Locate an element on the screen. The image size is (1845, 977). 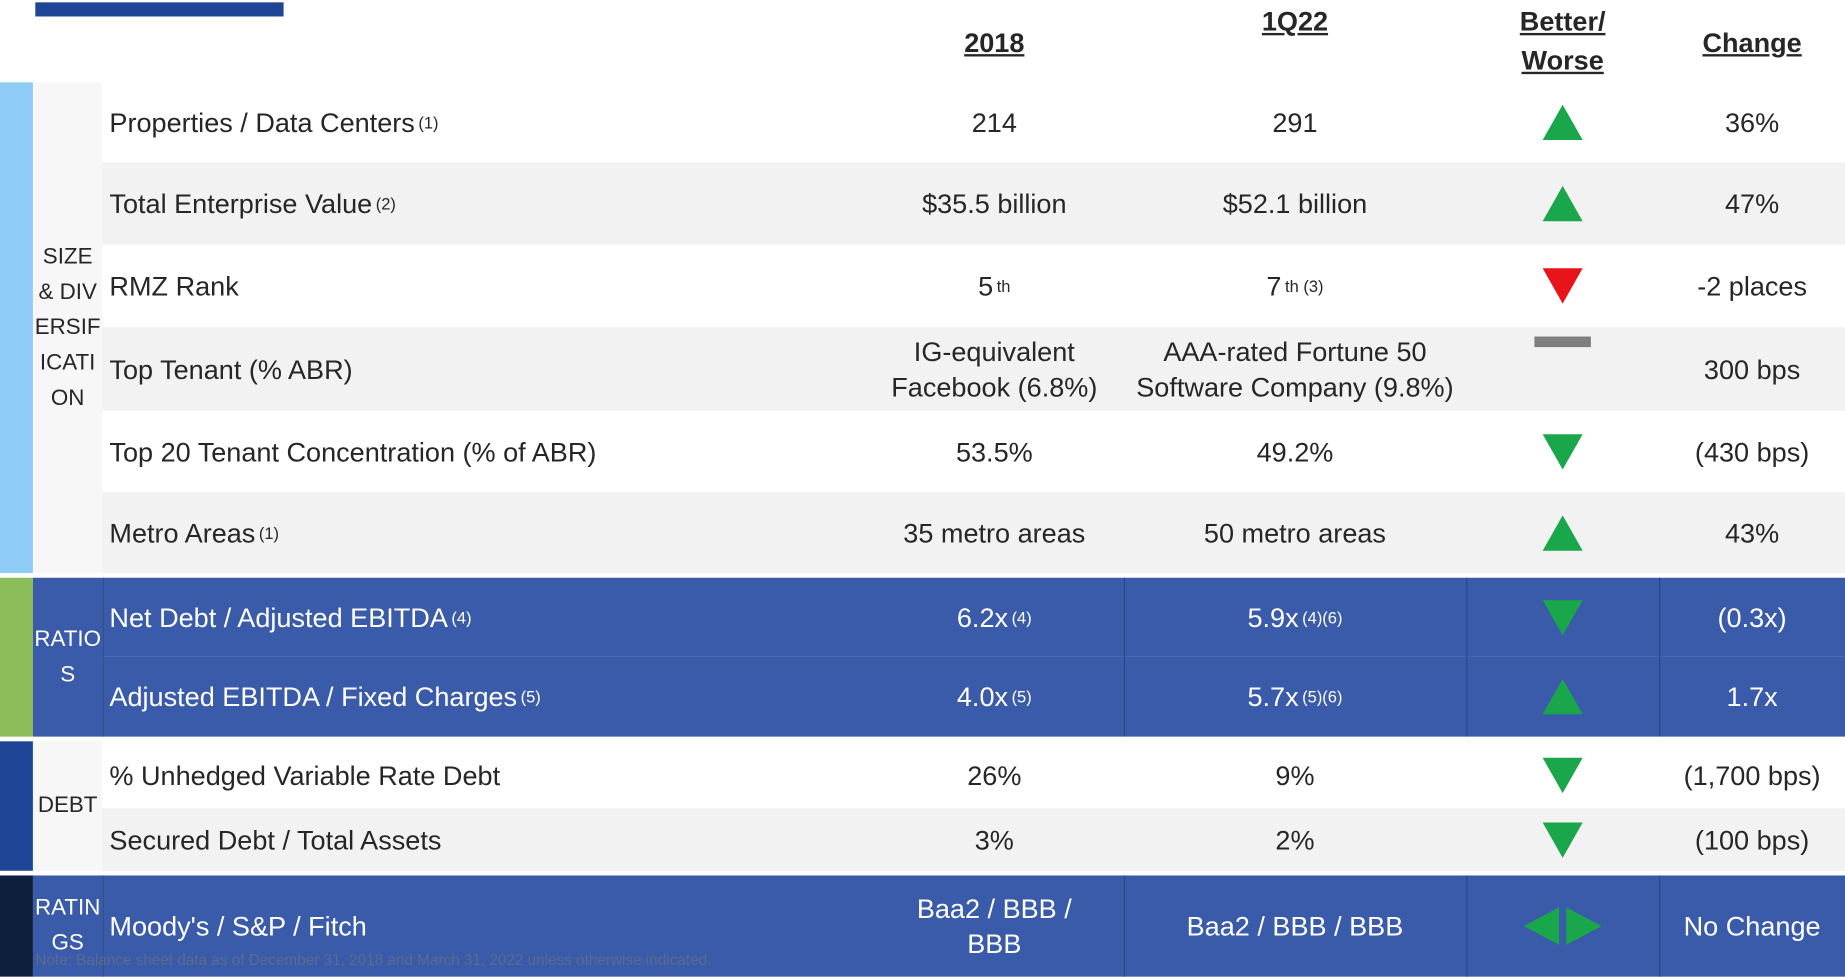
value-text: 2% is located at coordinates (1295, 839).